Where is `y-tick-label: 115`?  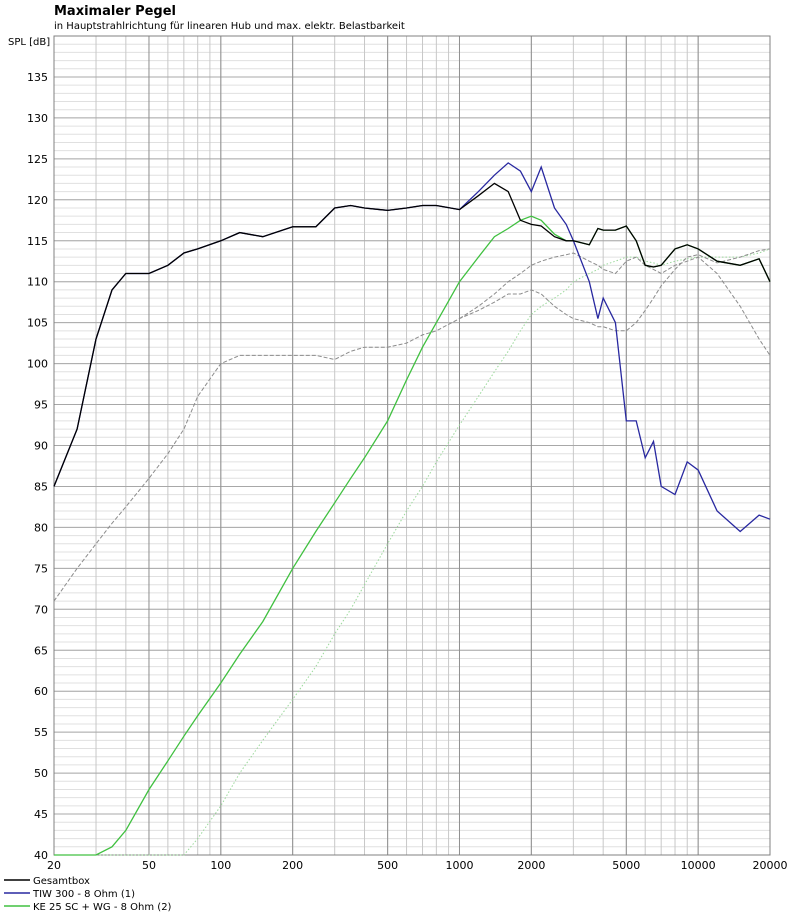
y-tick-label: 115 is located at coordinates (37, 241).